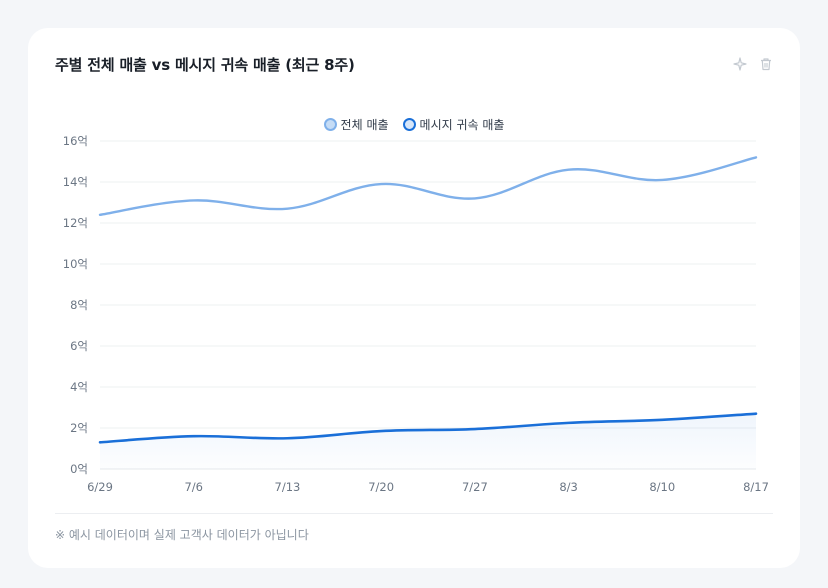 The image size is (828, 588). I want to click on footnote: ※ 예시 데이터이며 실제 고객사 데이터가 아닙니다, so click(182, 535).